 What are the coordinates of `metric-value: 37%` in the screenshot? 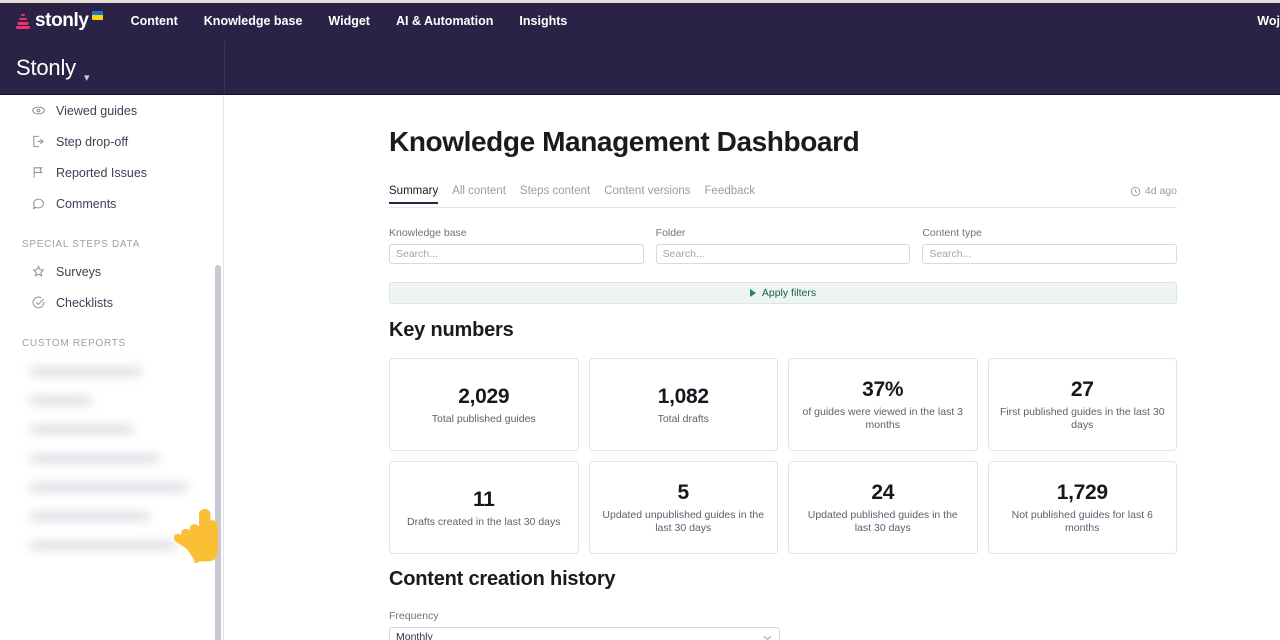 It's located at (883, 389).